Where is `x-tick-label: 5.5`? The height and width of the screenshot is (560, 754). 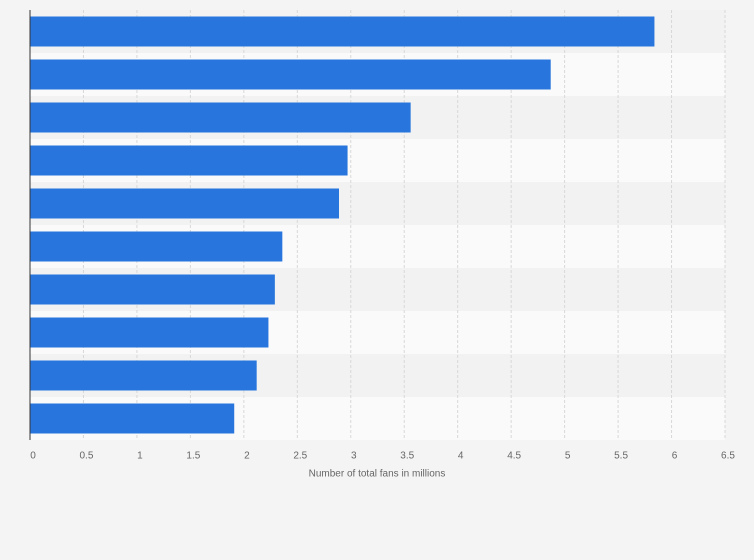 x-tick-label: 5.5 is located at coordinates (621, 456).